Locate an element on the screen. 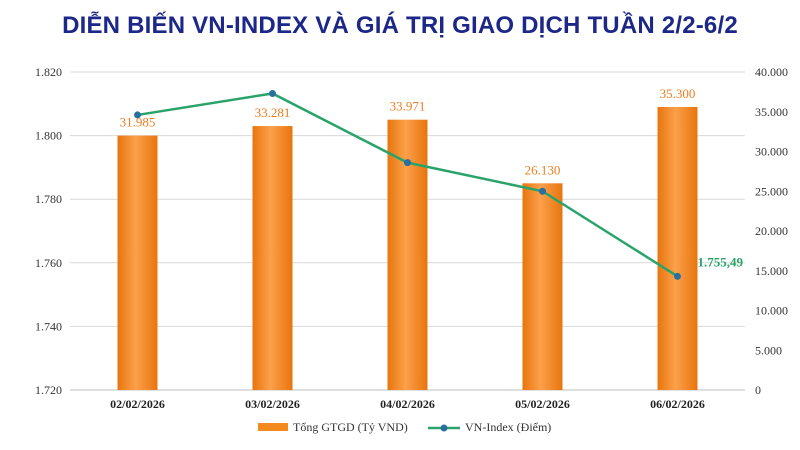 Image resolution: width=800 pixels, height=450 pixels. y-right-tick-label: 35.000 is located at coordinates (771, 112).